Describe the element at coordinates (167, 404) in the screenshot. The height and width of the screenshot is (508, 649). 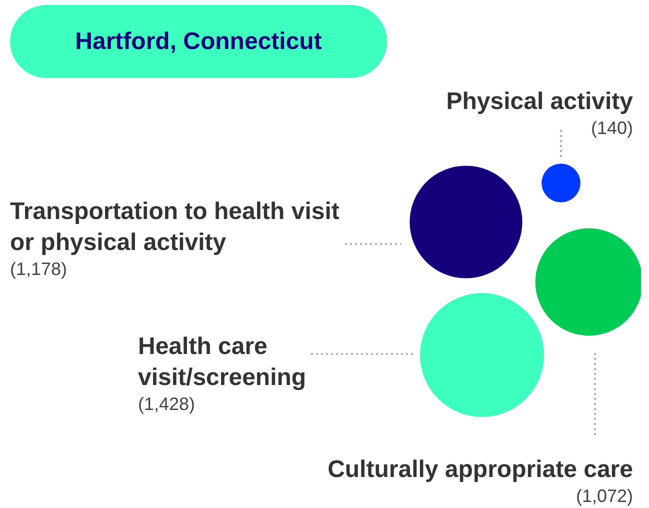
I see `data-label: (1,428)` at that location.